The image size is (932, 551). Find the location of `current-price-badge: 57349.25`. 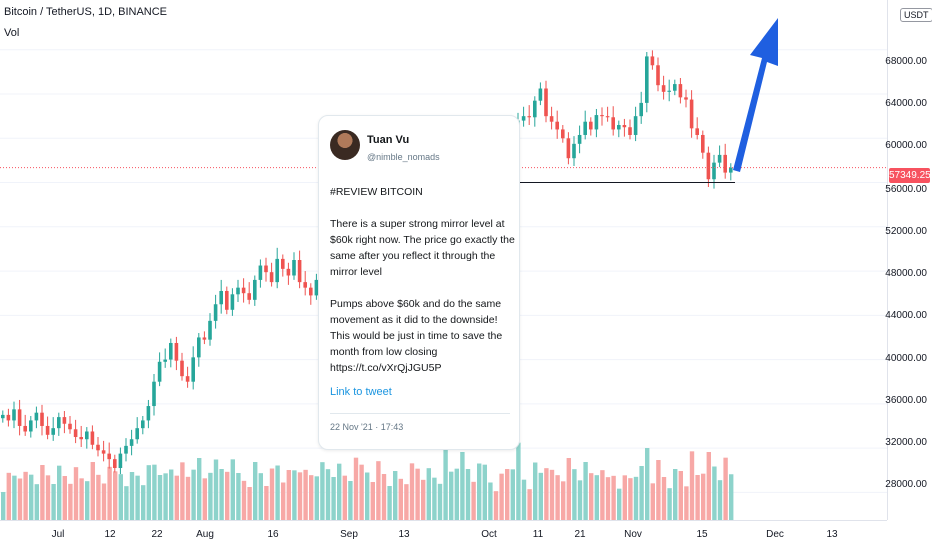

current-price-badge: 57349.25 is located at coordinates (910, 175).